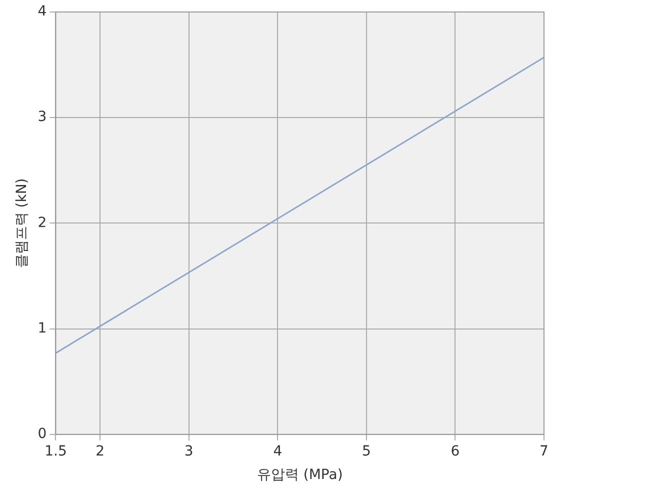 The image size is (649, 498). I want to click on x-tick-label: 5, so click(366, 451).